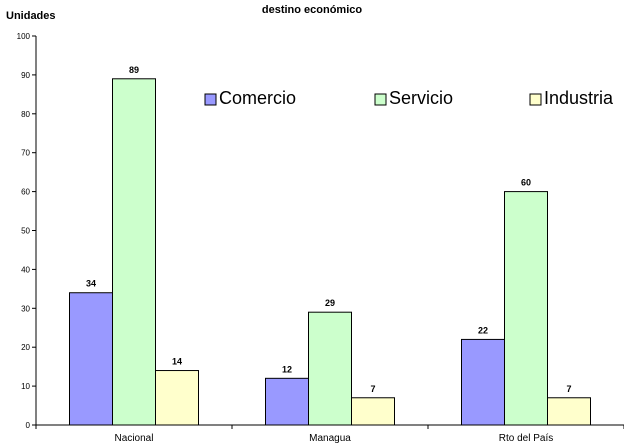 The width and height of the screenshot is (624, 445). What do you see at coordinates (526, 438) in the screenshot?
I see `x-tick-label: Rto del País` at bounding box center [526, 438].